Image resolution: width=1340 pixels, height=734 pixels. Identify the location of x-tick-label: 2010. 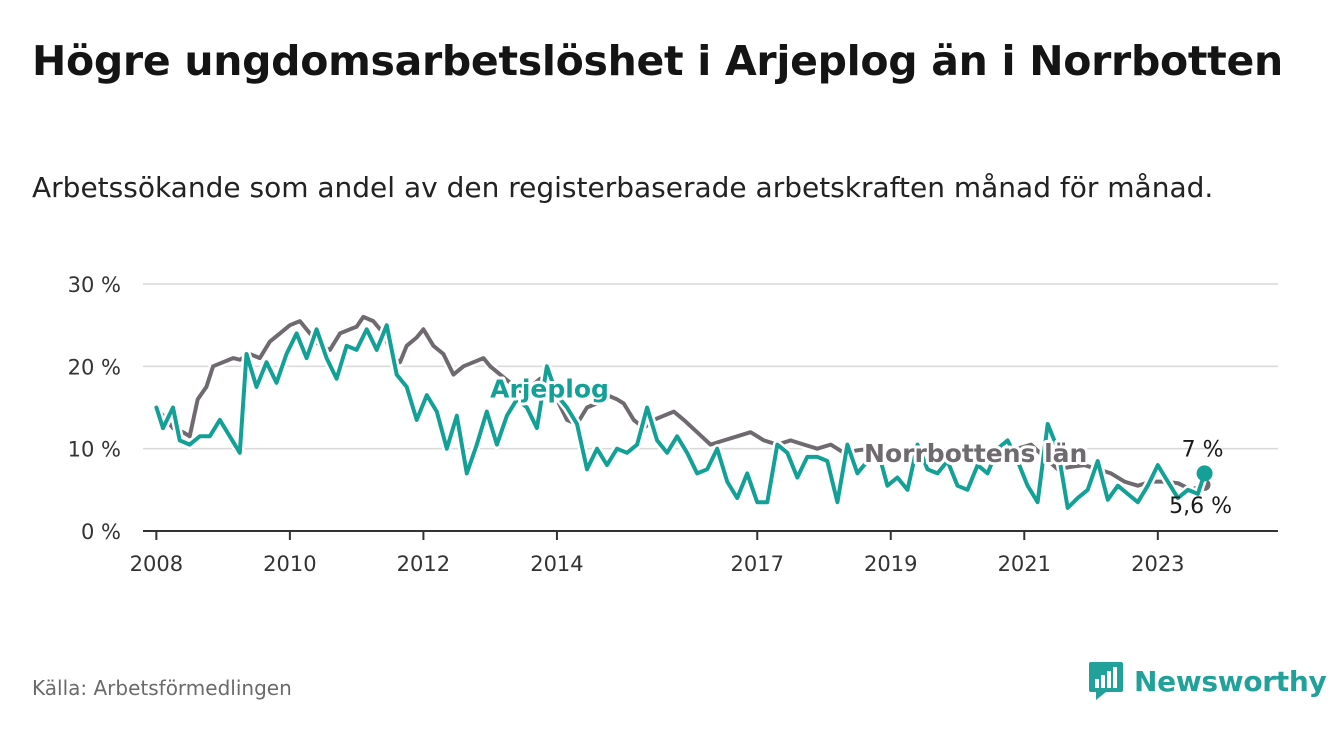
(289, 564).